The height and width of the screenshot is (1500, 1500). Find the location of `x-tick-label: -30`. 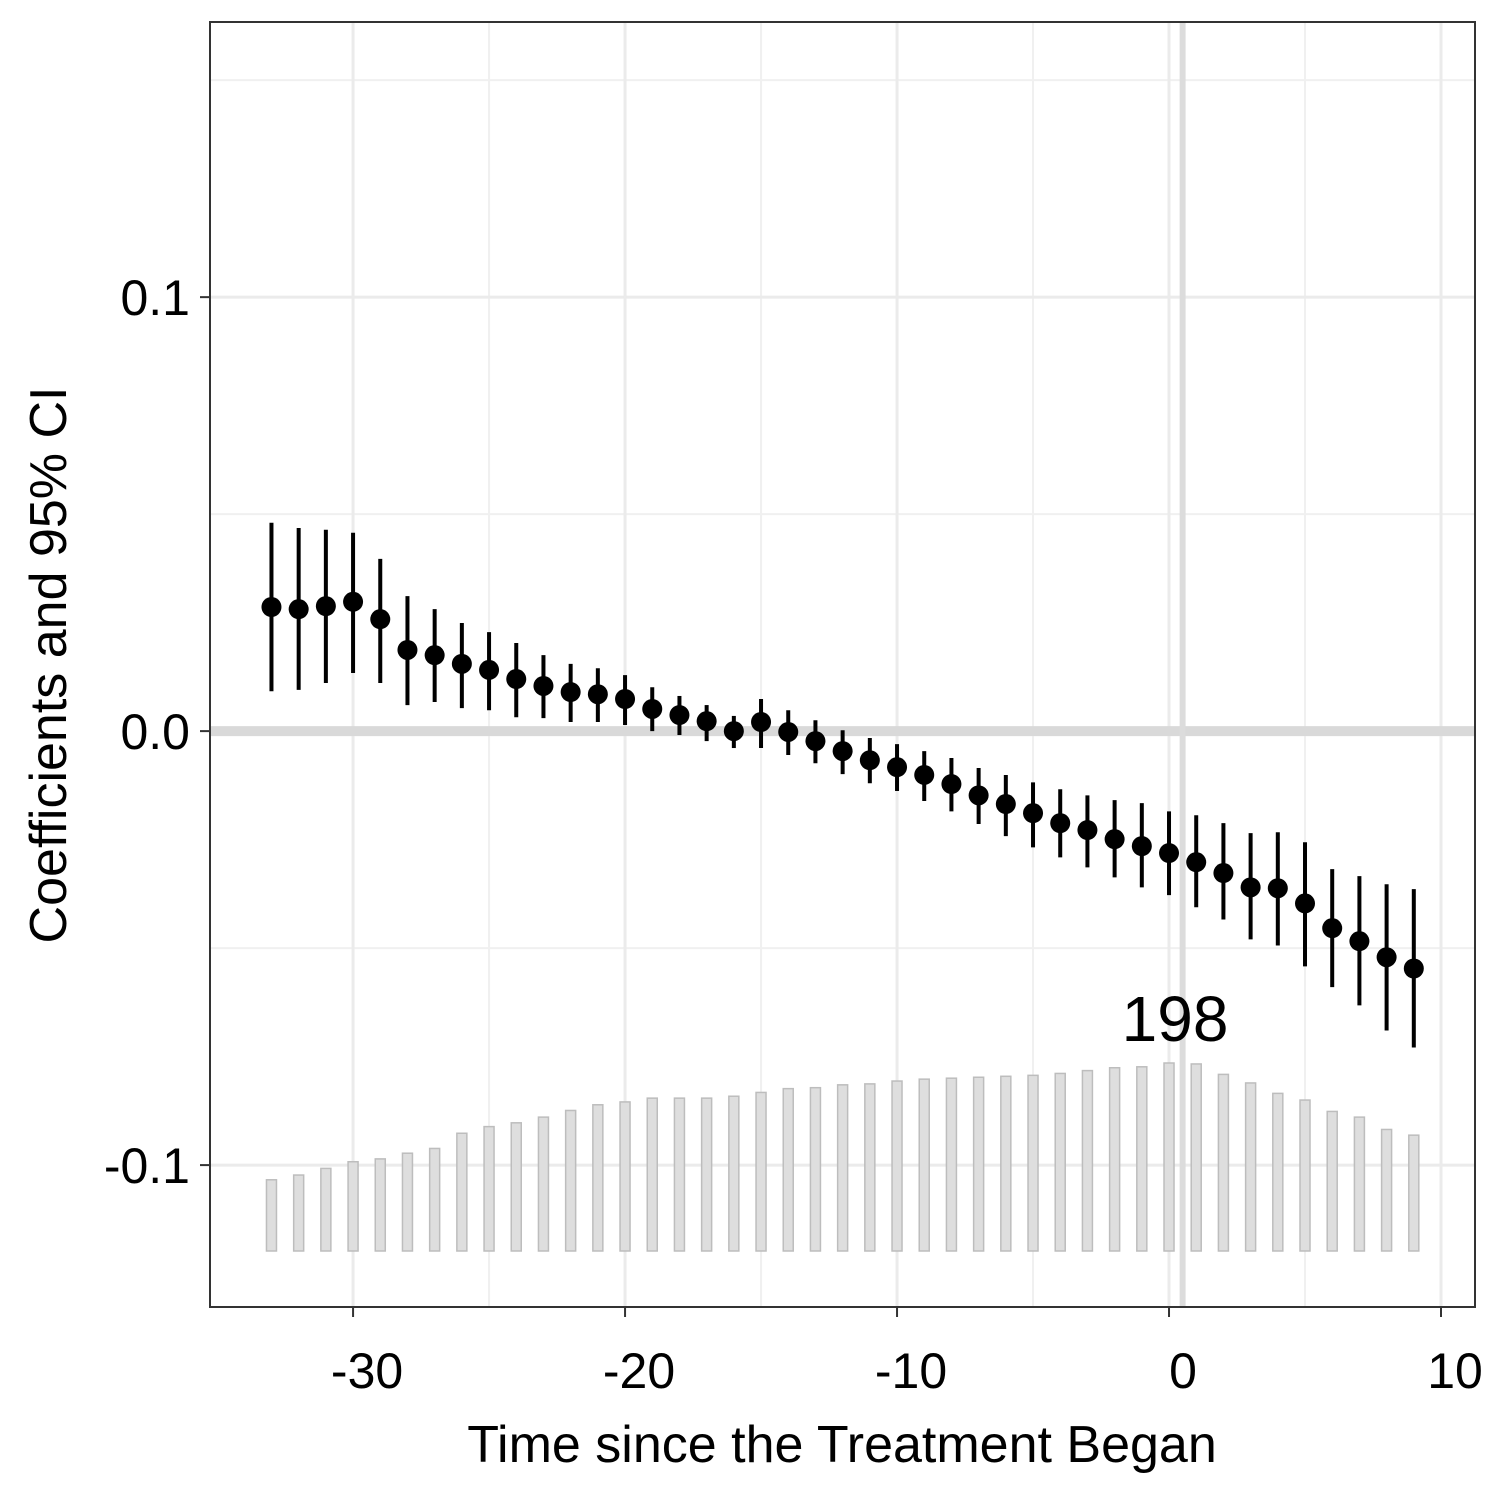

x-tick-label: -30 is located at coordinates (367, 1371).